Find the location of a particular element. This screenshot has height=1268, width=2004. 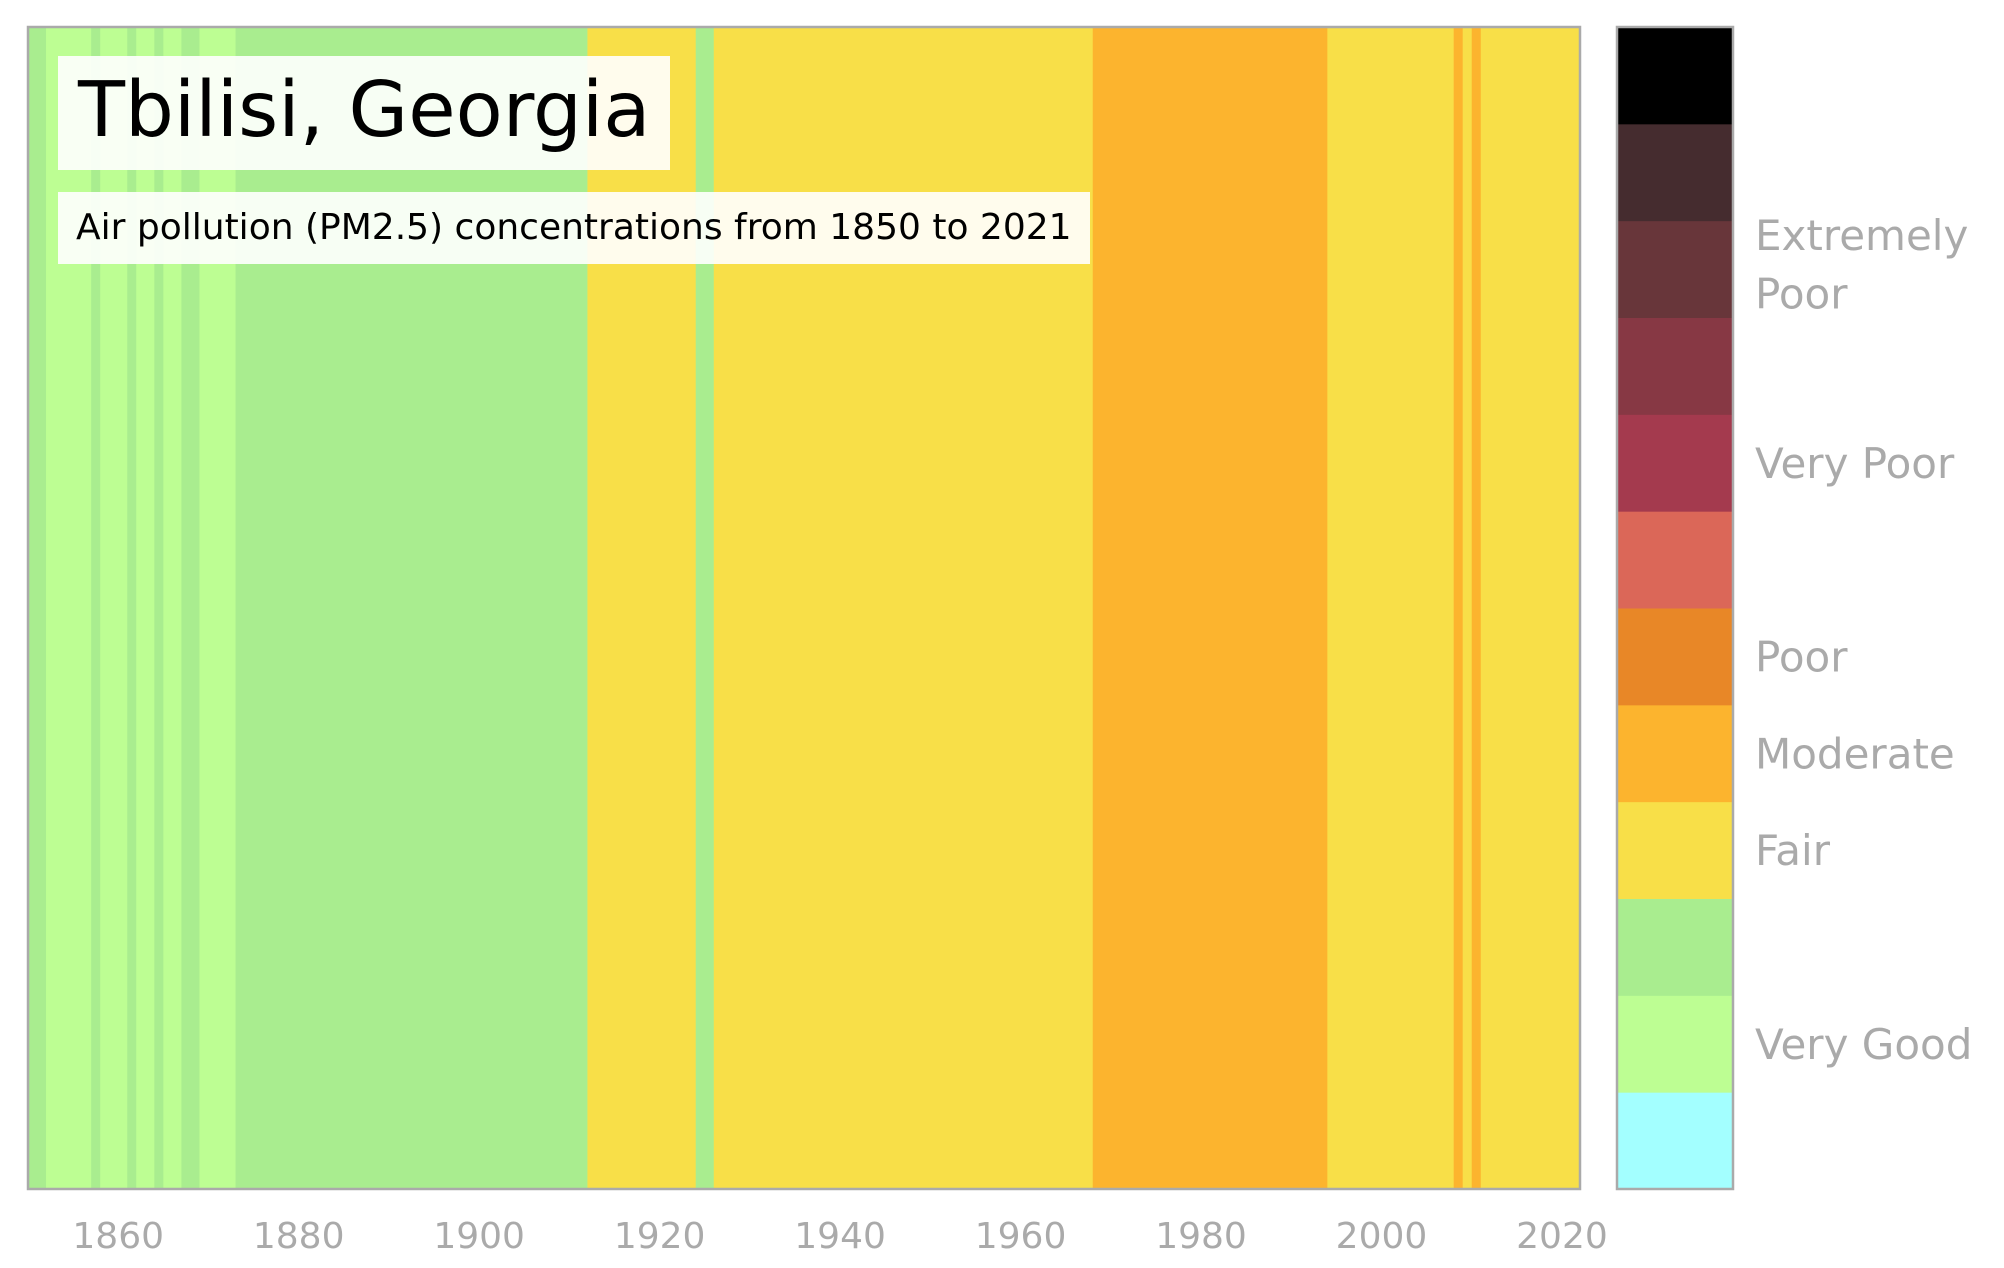

colorbar-label: Moderate is located at coordinates (1855, 753).